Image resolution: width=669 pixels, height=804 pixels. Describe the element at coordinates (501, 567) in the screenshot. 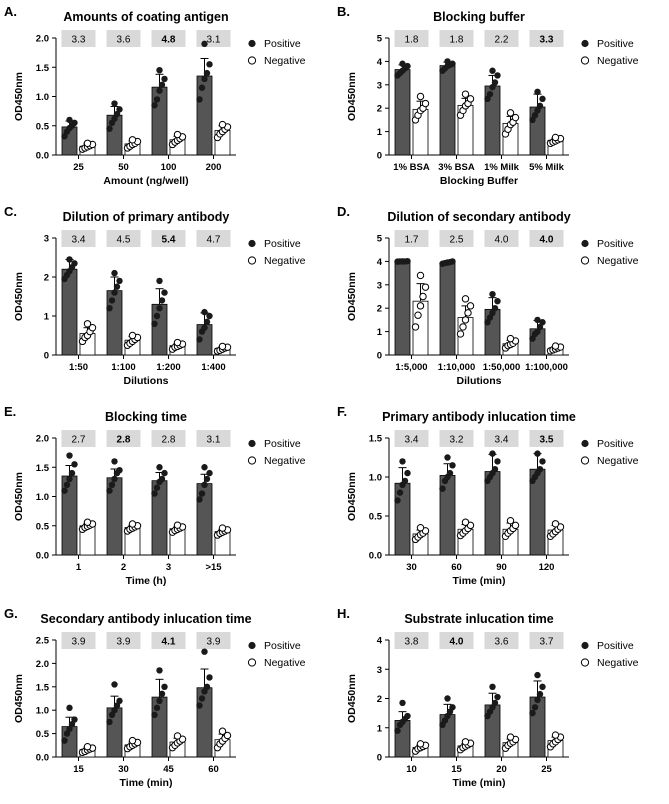

I see `x-tick-label: 90` at that location.